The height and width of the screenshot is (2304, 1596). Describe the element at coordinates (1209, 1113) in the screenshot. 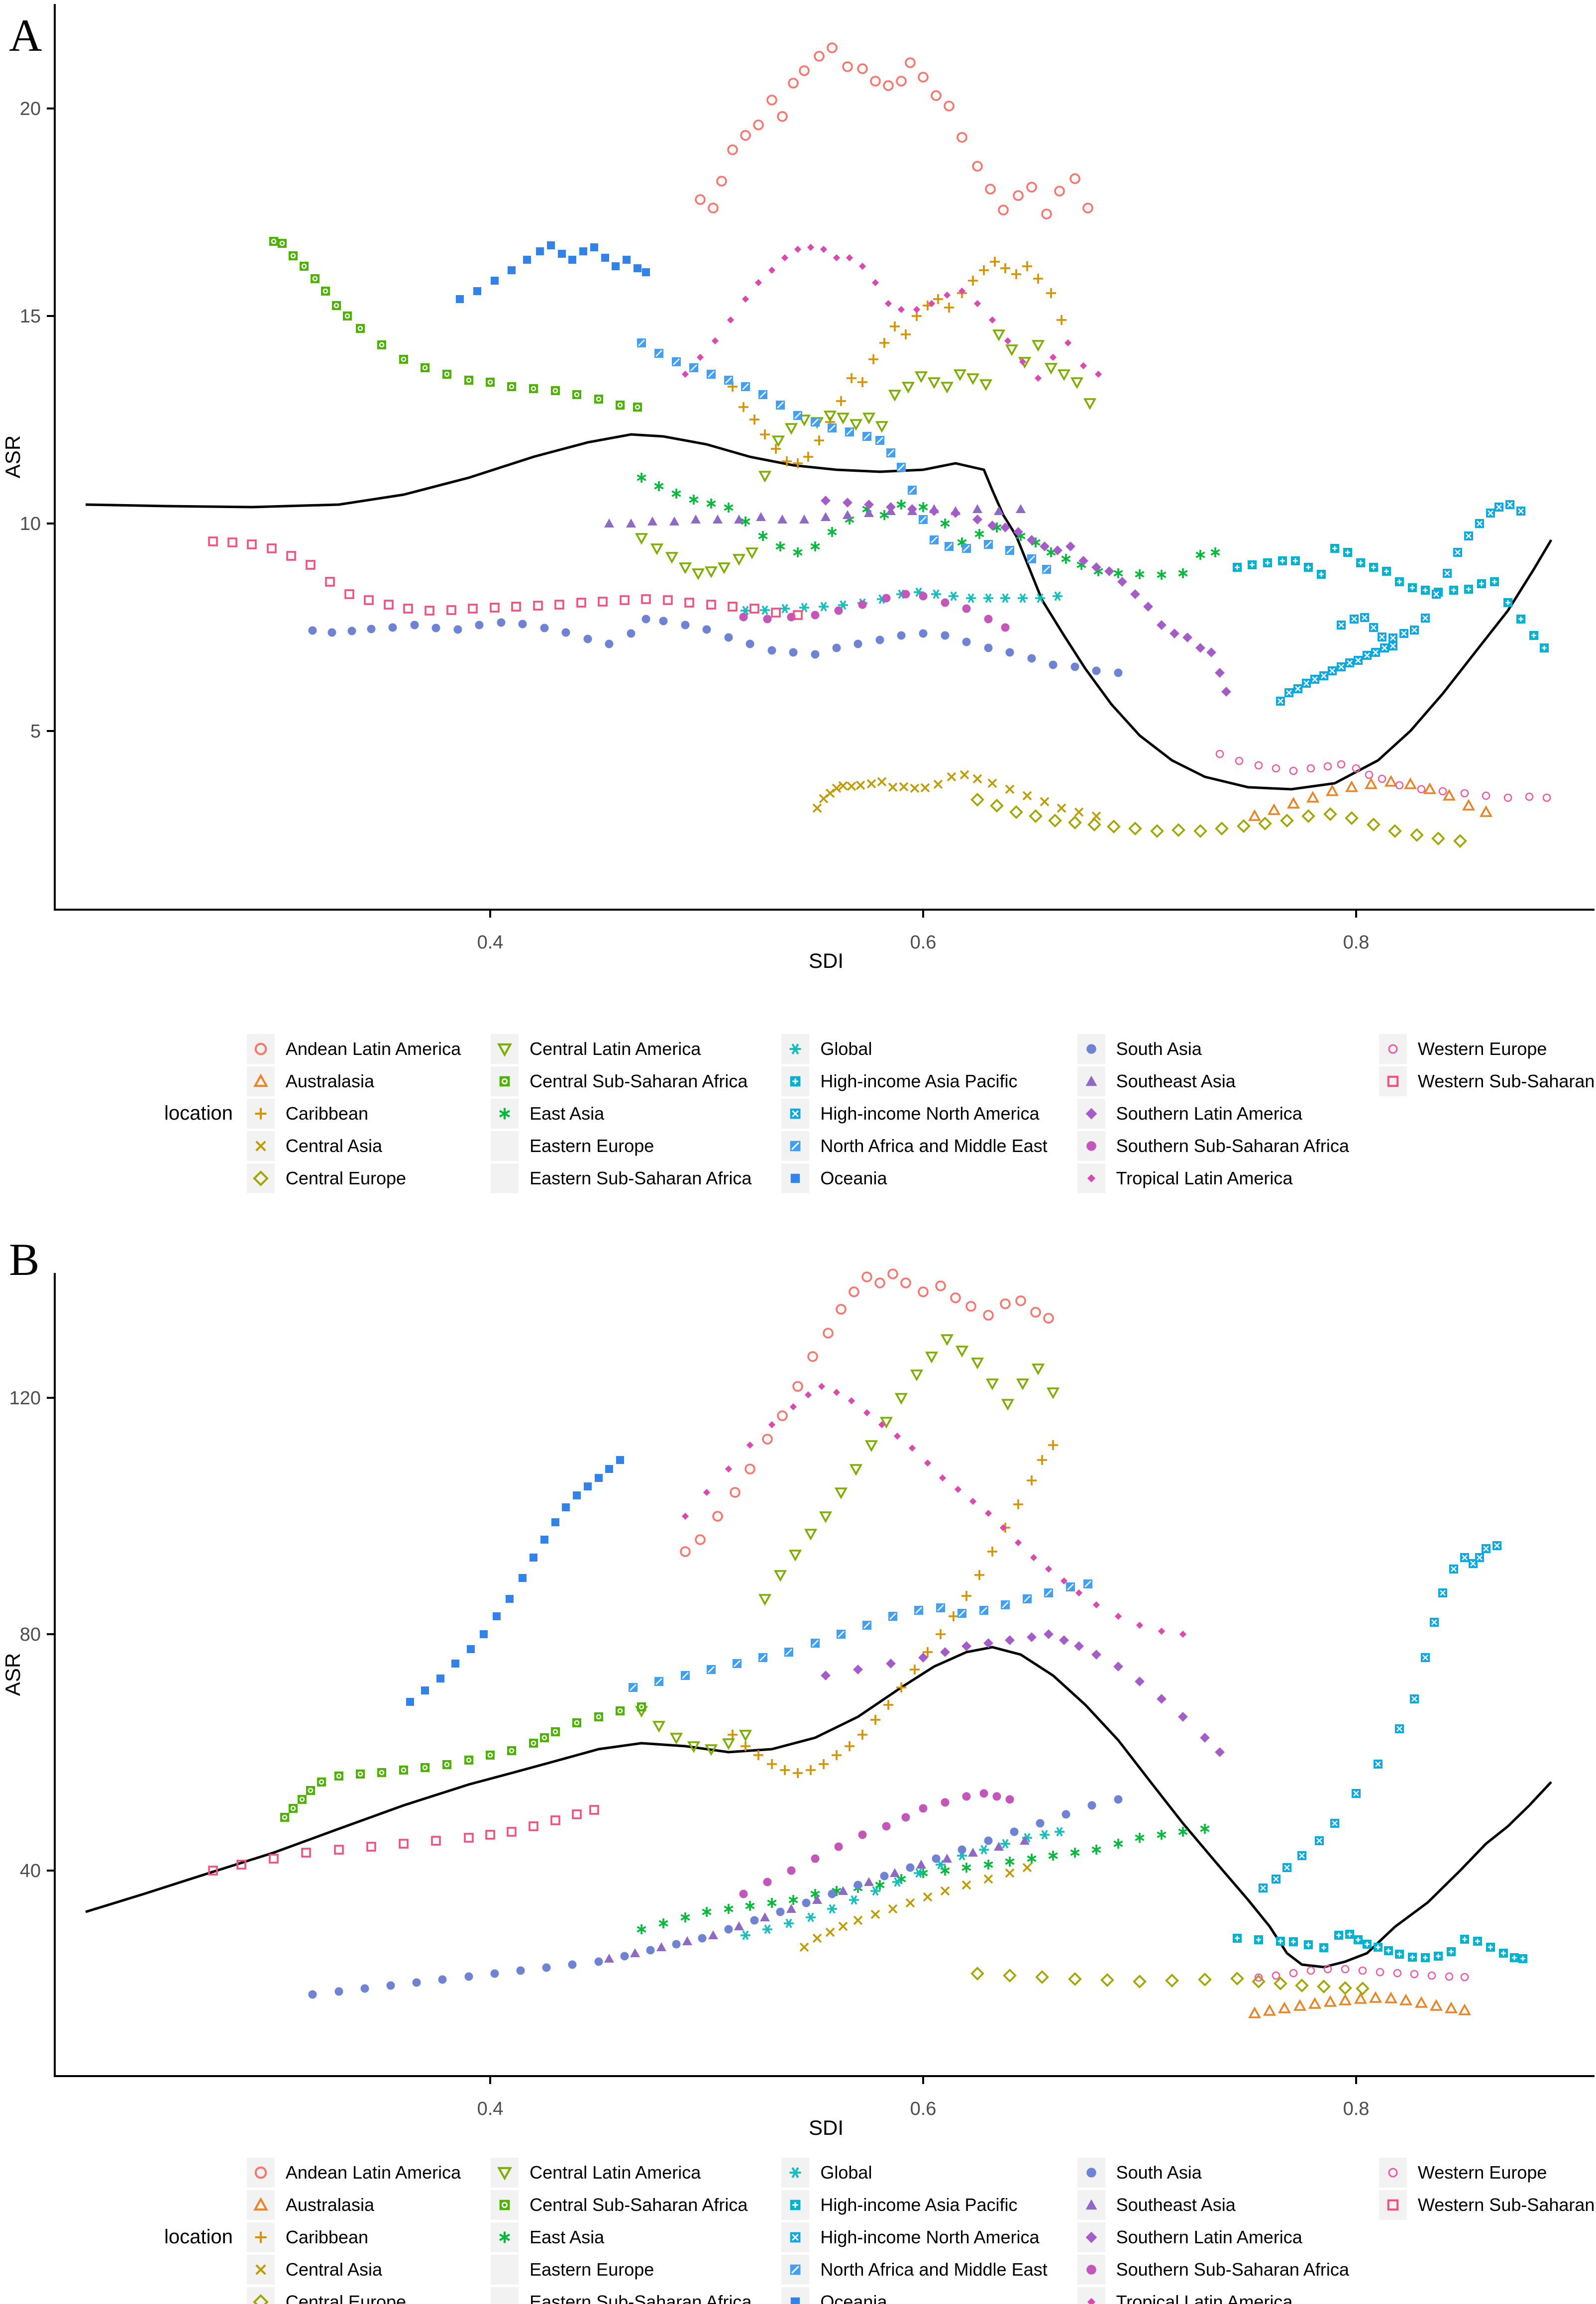

I see `legend-label: Southern Latin America` at that location.